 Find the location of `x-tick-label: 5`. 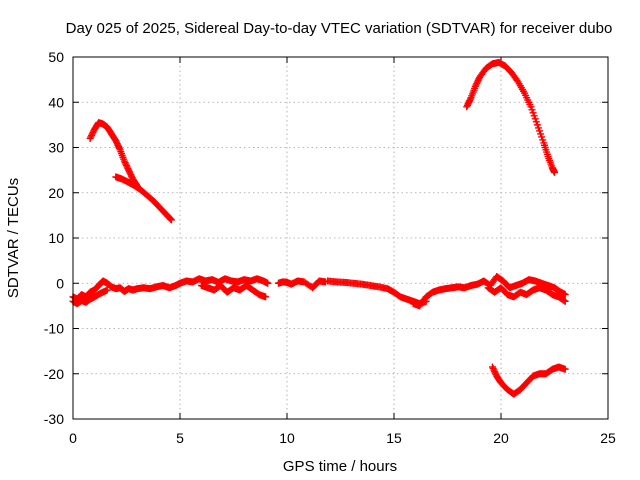

x-tick-label: 5 is located at coordinates (180, 438).